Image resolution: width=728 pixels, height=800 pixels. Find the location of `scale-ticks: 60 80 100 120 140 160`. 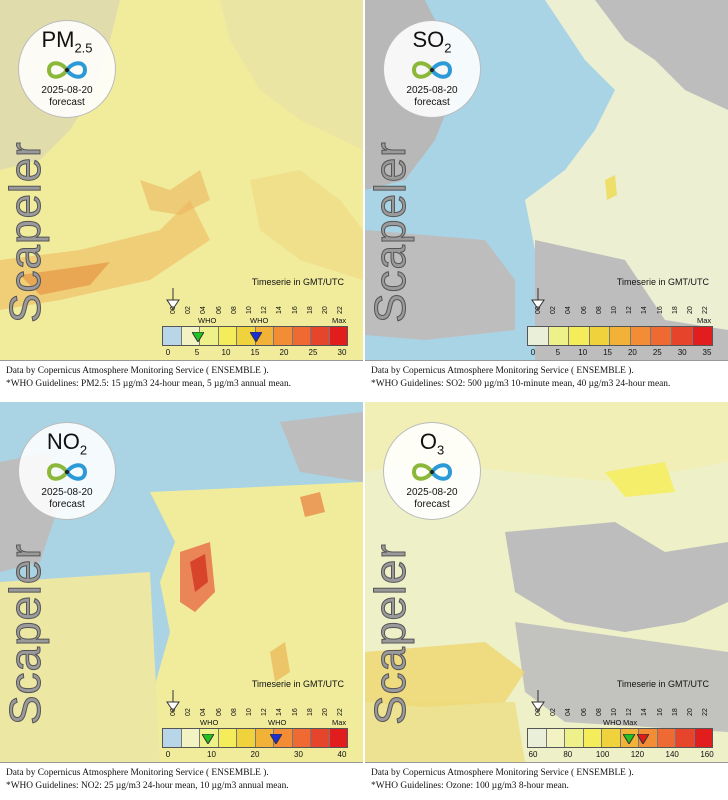

scale-ticks: 60 80 100 120 140 160 is located at coordinates (620, 756).